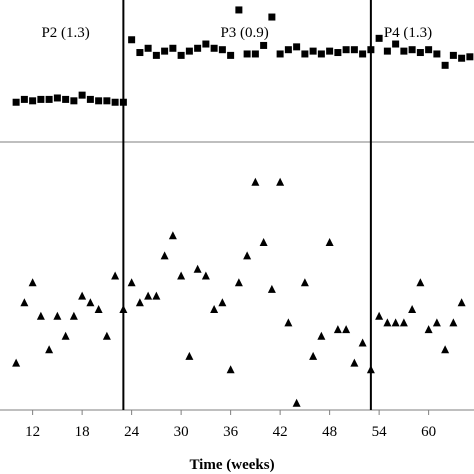 The width and height of the screenshot is (474, 474). What do you see at coordinates (280, 432) in the screenshot?
I see `x-tick-label: 42` at bounding box center [280, 432].